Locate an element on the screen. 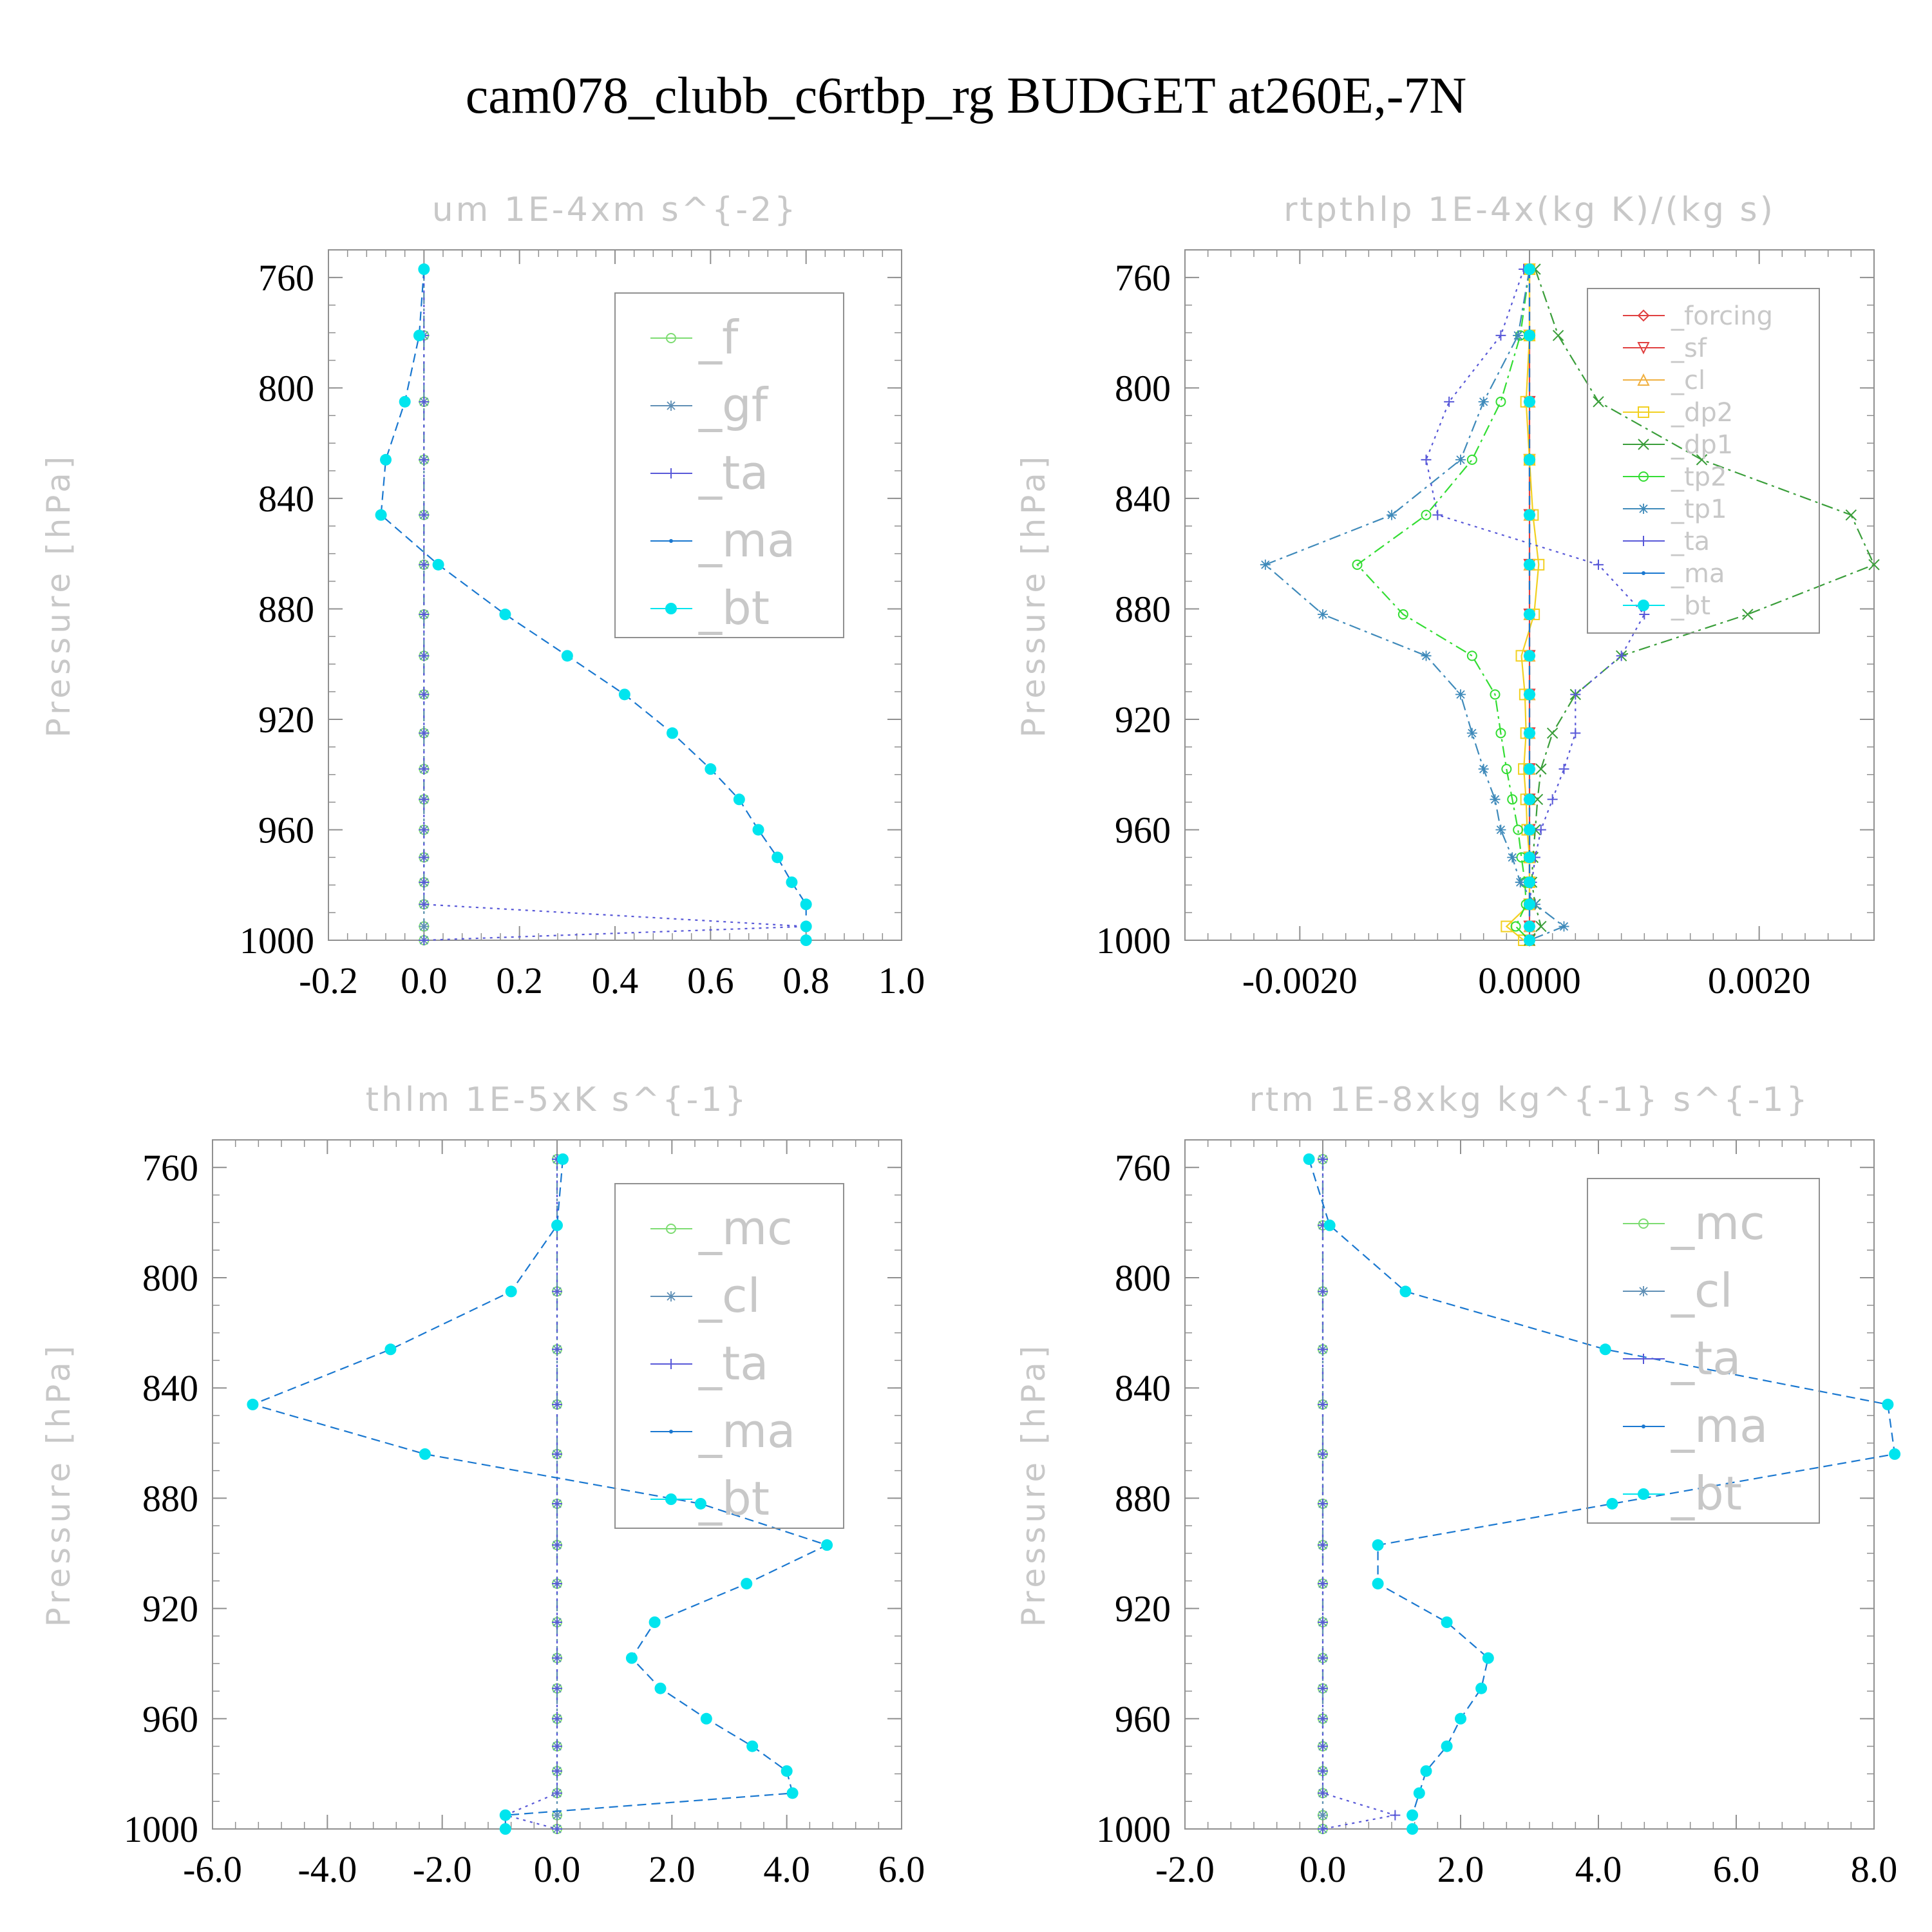 The width and height of the screenshot is (1932, 1932). legend-item: _f is located at coordinates (694, 337).